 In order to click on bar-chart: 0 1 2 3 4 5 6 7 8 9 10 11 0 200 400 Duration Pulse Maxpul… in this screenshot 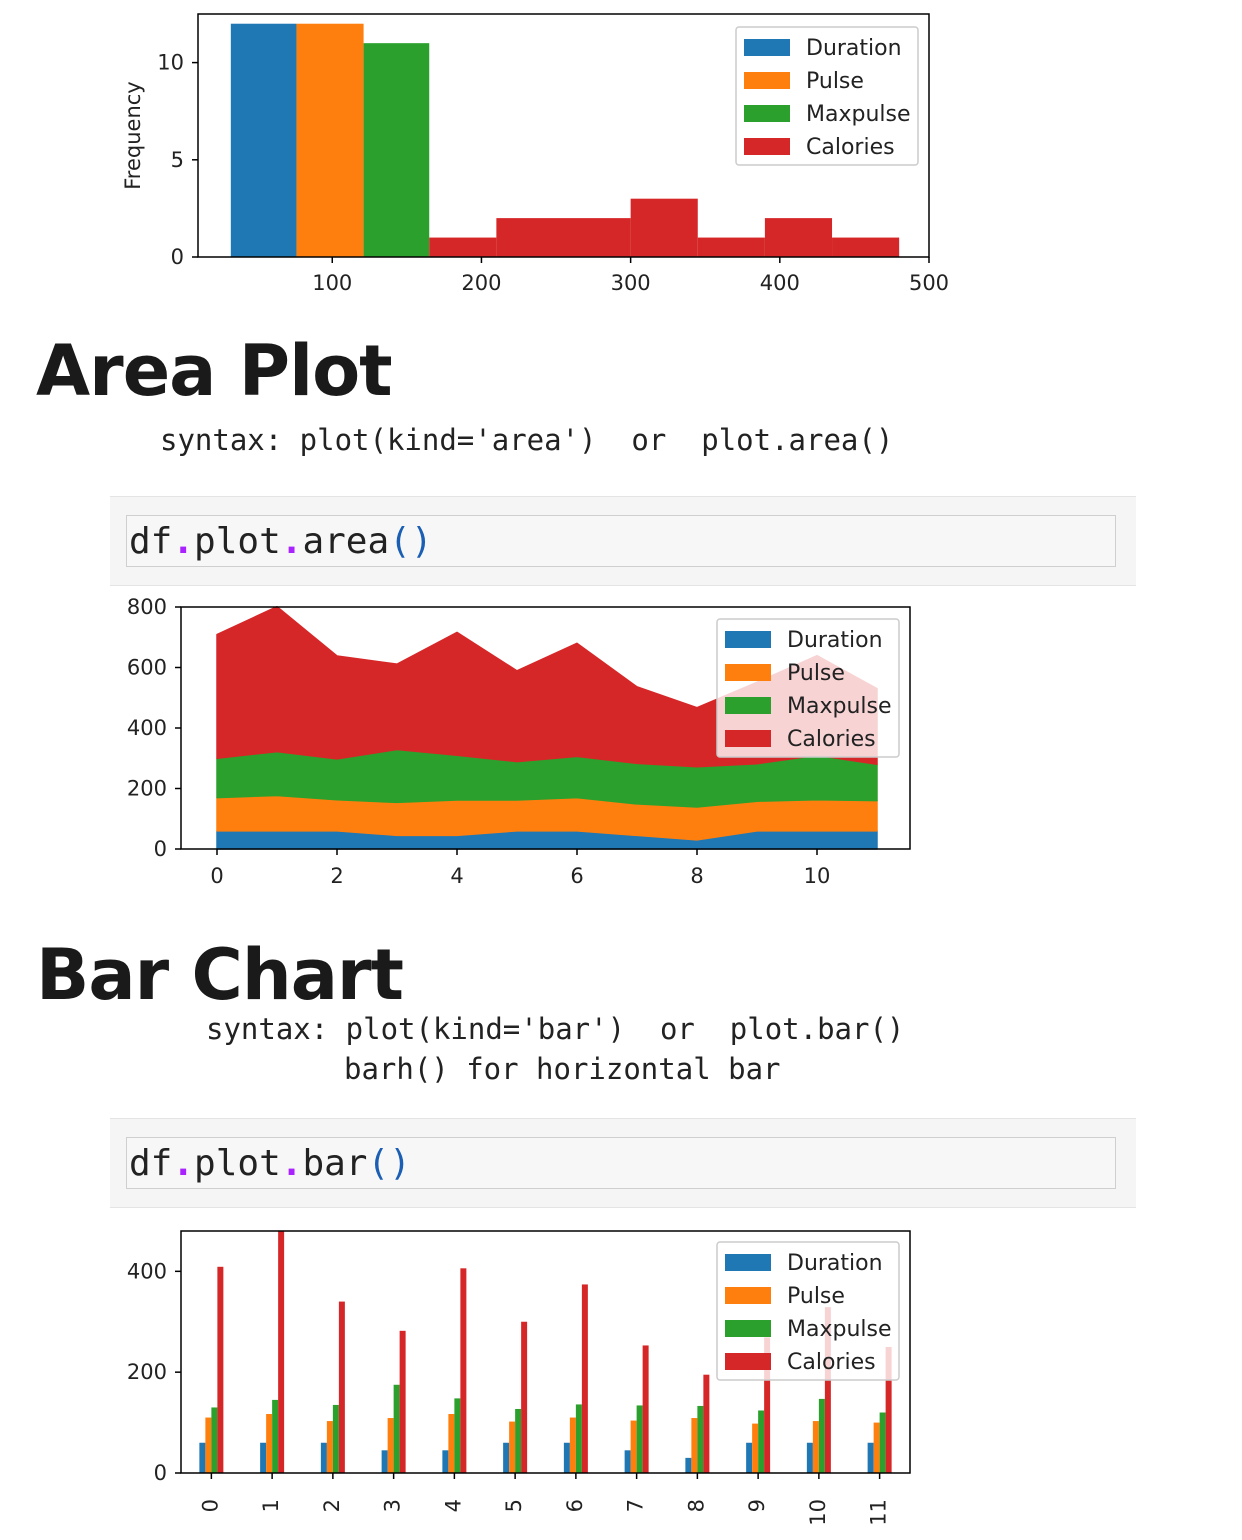, I will do `click(519, 1378)`.